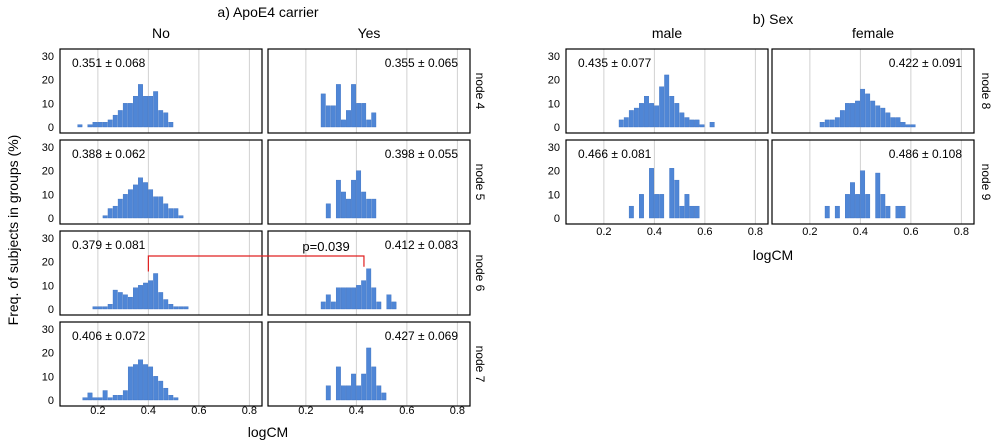 The image size is (1000, 445). I want to click on panel-b-stat-label: 0.435 ± 0.077, so click(615, 63).